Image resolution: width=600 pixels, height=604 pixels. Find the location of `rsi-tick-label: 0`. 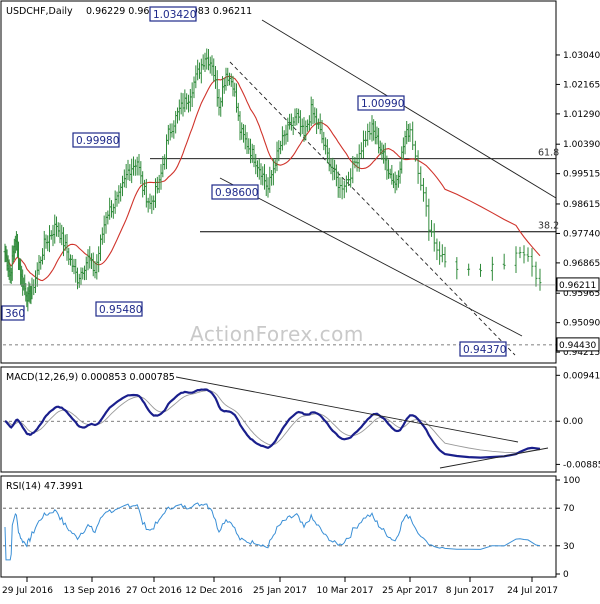

rsi-tick-label: 0 is located at coordinates (566, 575).